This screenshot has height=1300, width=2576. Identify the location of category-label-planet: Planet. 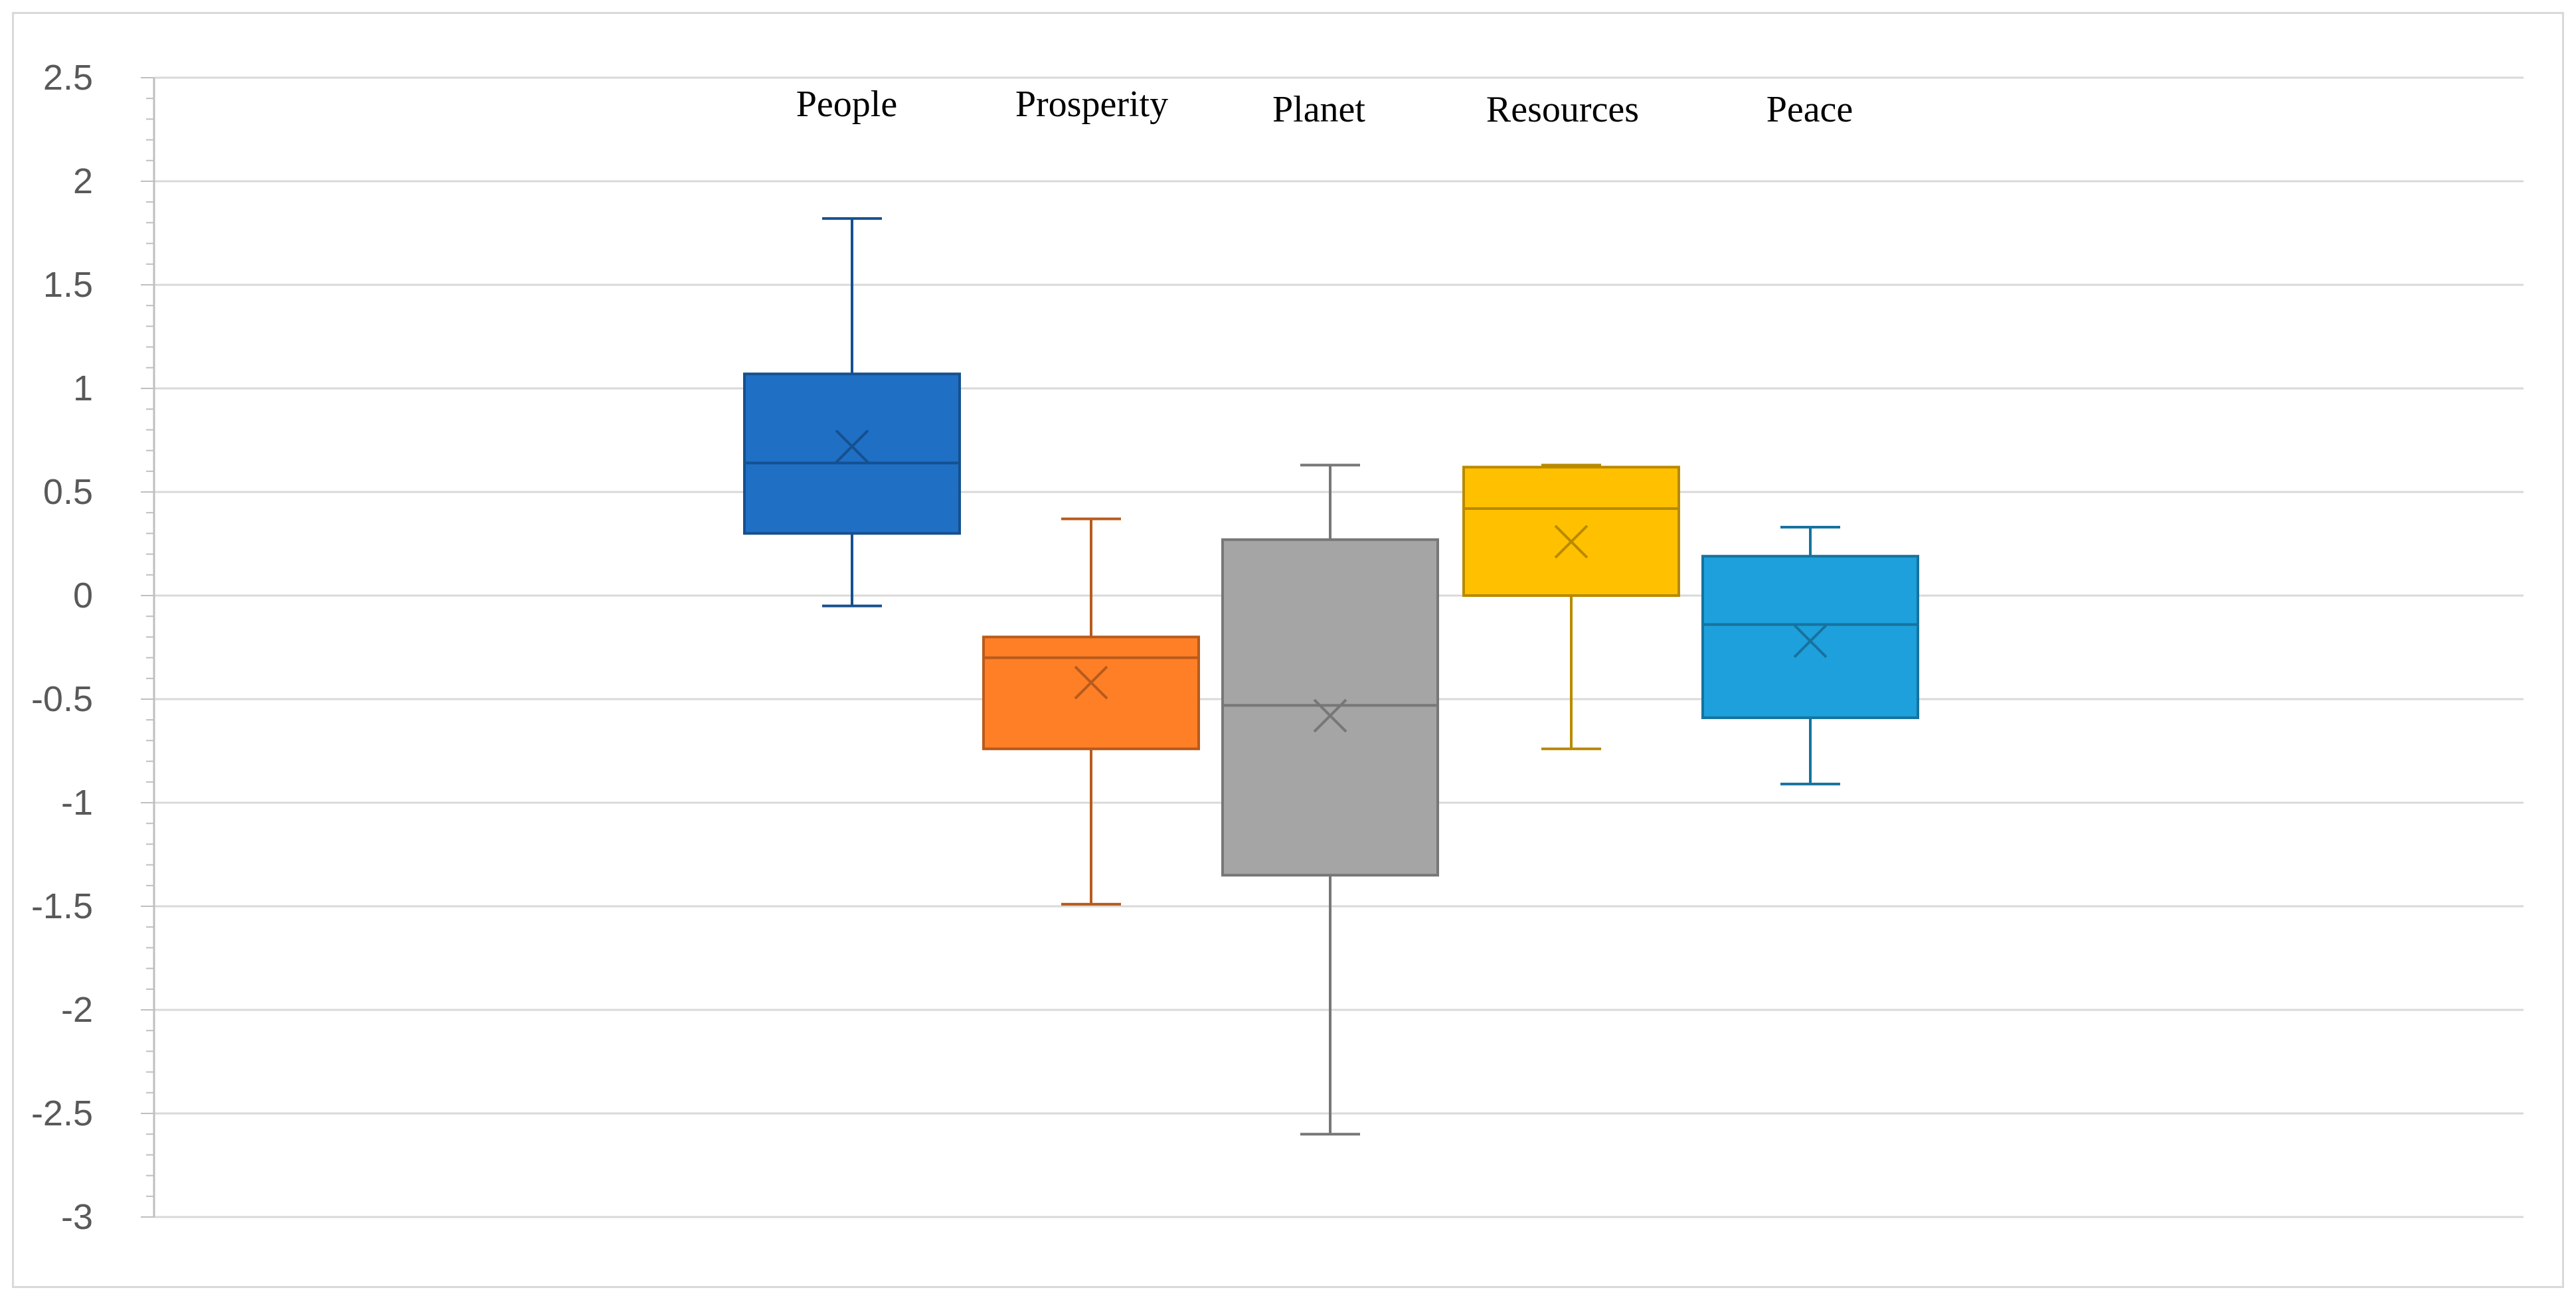
(1318, 109).